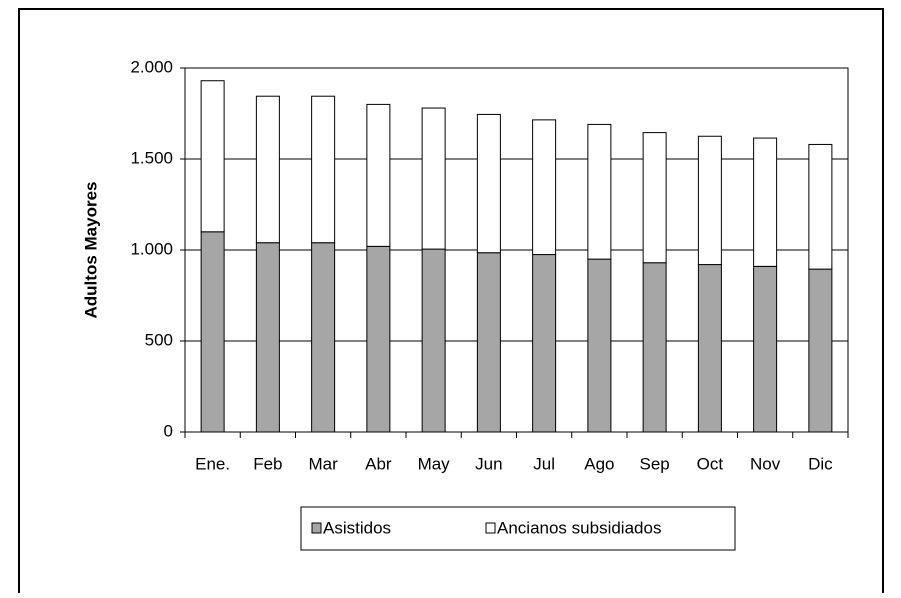 Image resolution: width=901 pixels, height=598 pixels. Describe the element at coordinates (323, 463) in the screenshot. I see `x-tick-label: Mar` at that location.